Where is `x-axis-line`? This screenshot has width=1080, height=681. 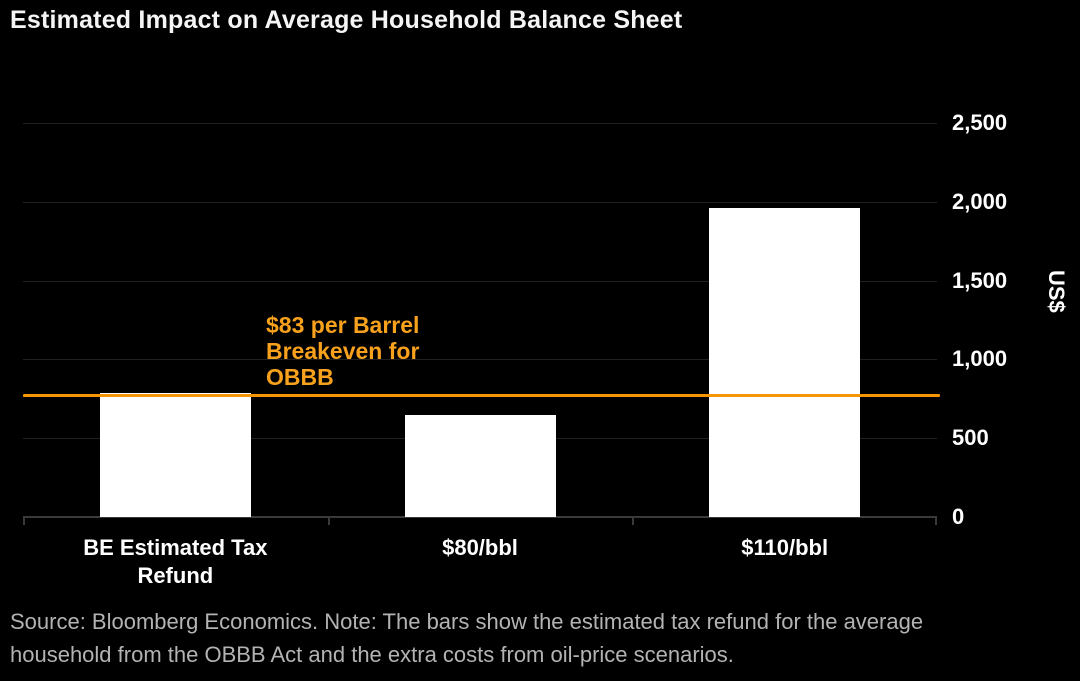 x-axis-line is located at coordinates (480, 517).